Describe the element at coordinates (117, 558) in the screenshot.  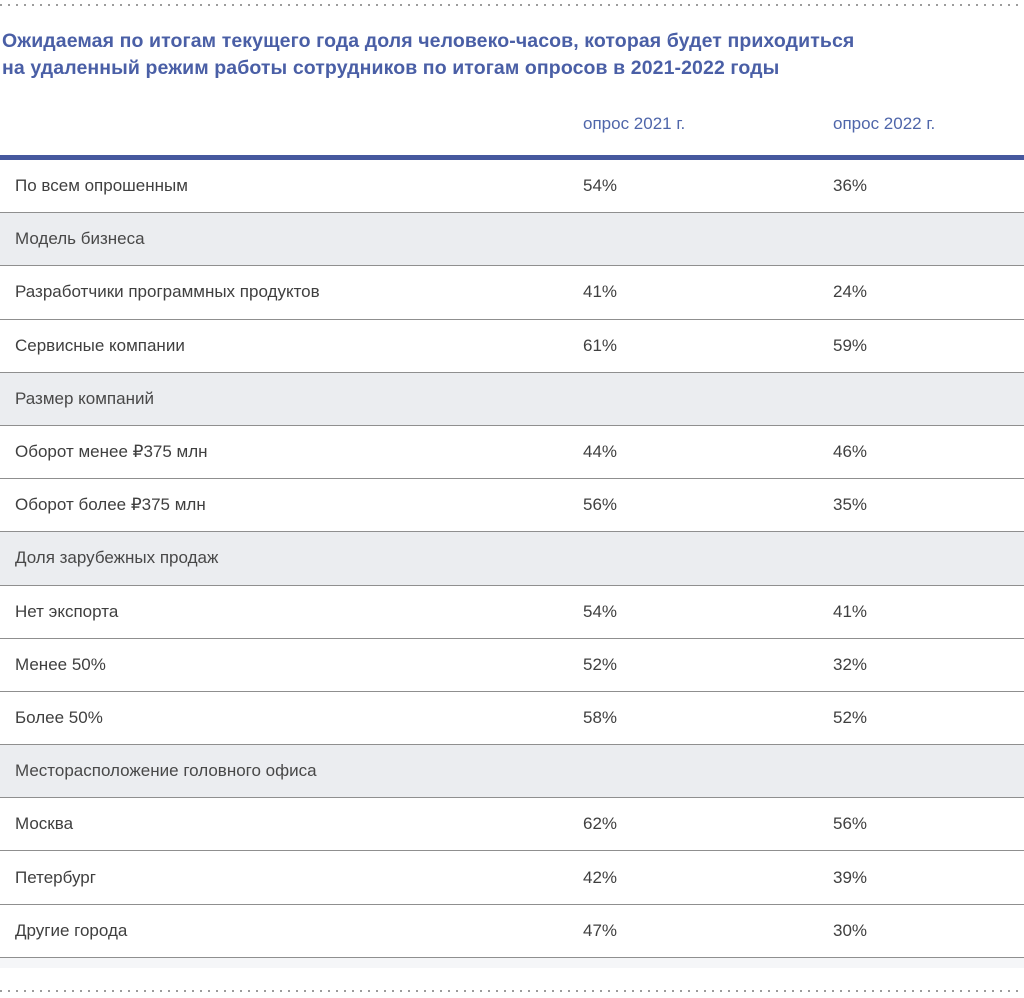
I see `section-label: Доля зарубежных продаж` at that location.